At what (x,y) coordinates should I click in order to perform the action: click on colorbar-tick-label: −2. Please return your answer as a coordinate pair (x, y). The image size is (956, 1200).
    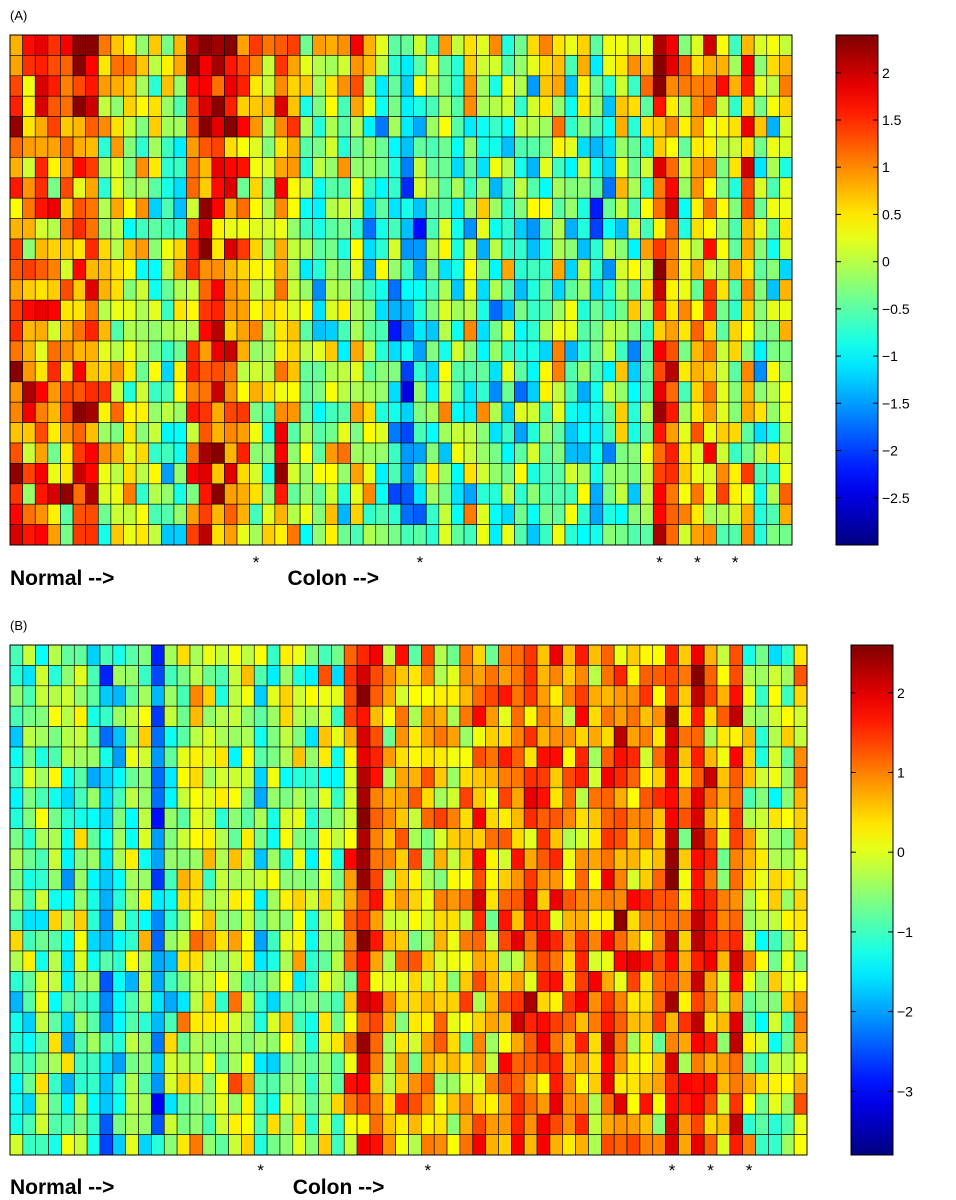
    Looking at the image, I should click on (905, 1012).